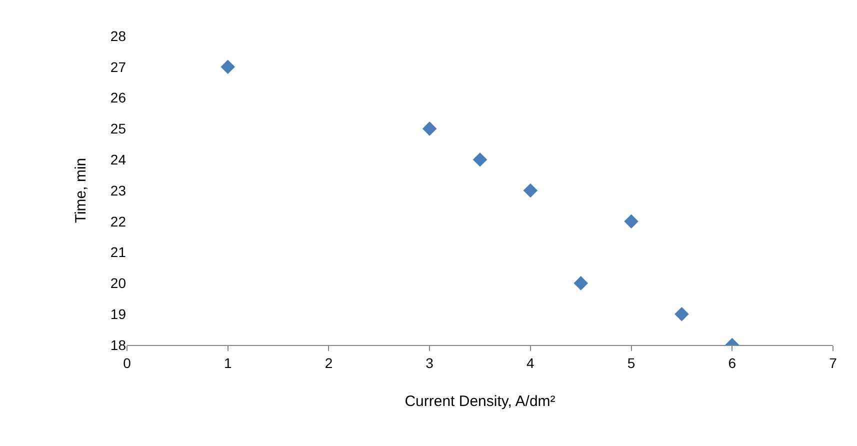 This screenshot has width=857, height=446. Describe the element at coordinates (328, 362) in the screenshot. I see `x-tick-label: 2` at that location.